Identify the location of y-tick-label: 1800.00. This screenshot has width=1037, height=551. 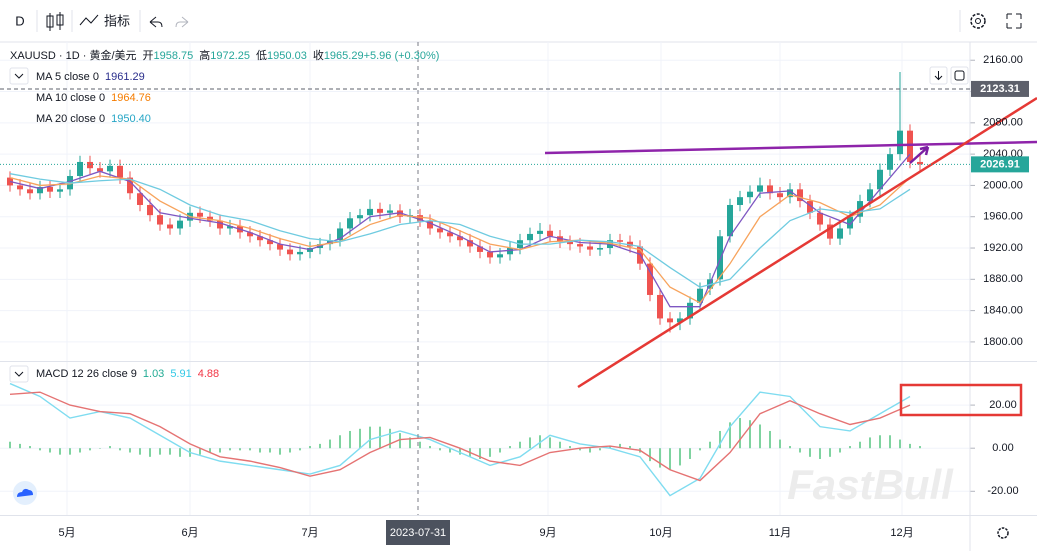
(1003, 342).